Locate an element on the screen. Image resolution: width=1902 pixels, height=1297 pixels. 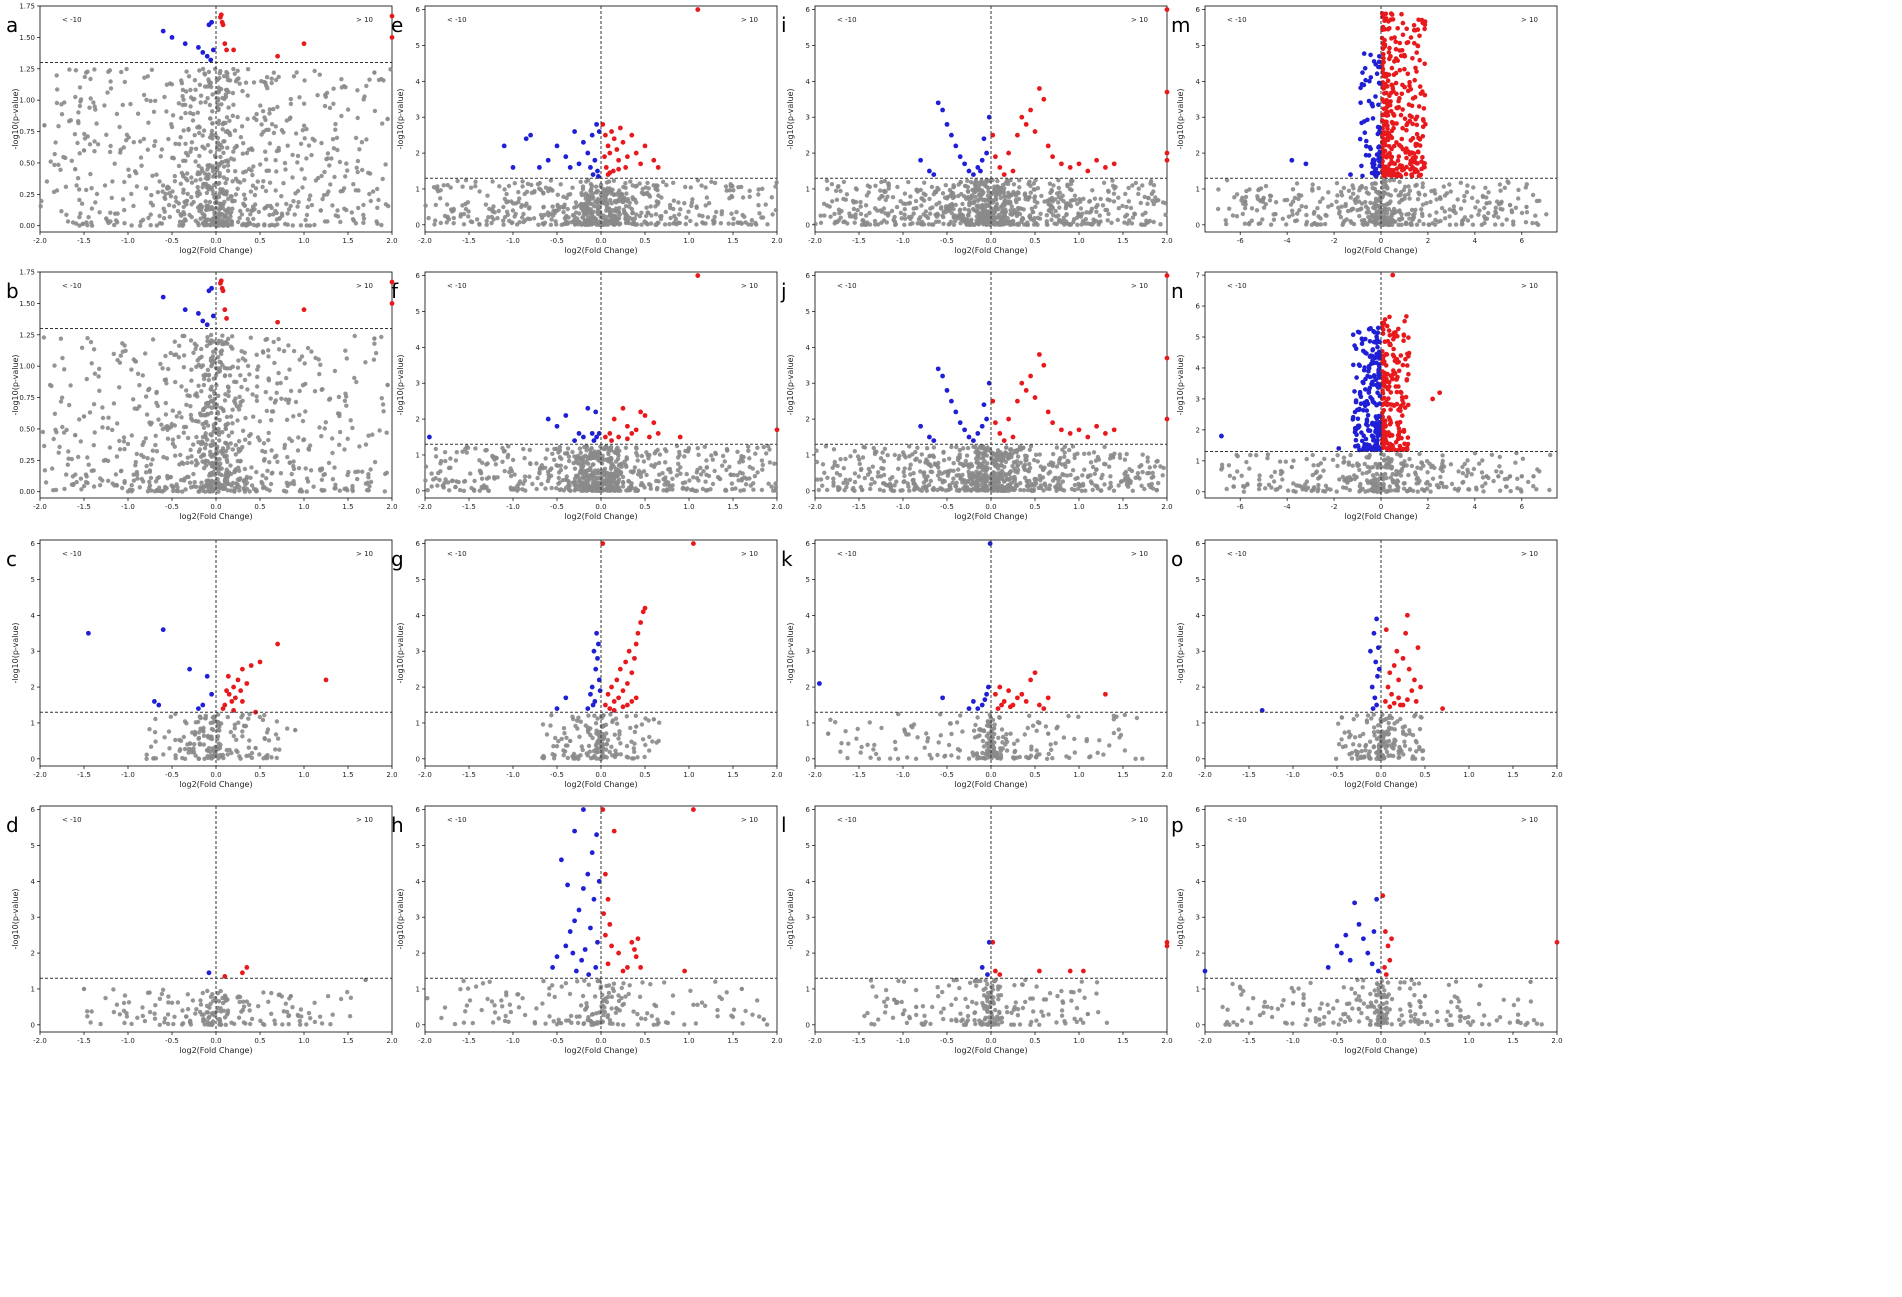
panel-letter: i is located at coordinates (784, 25).